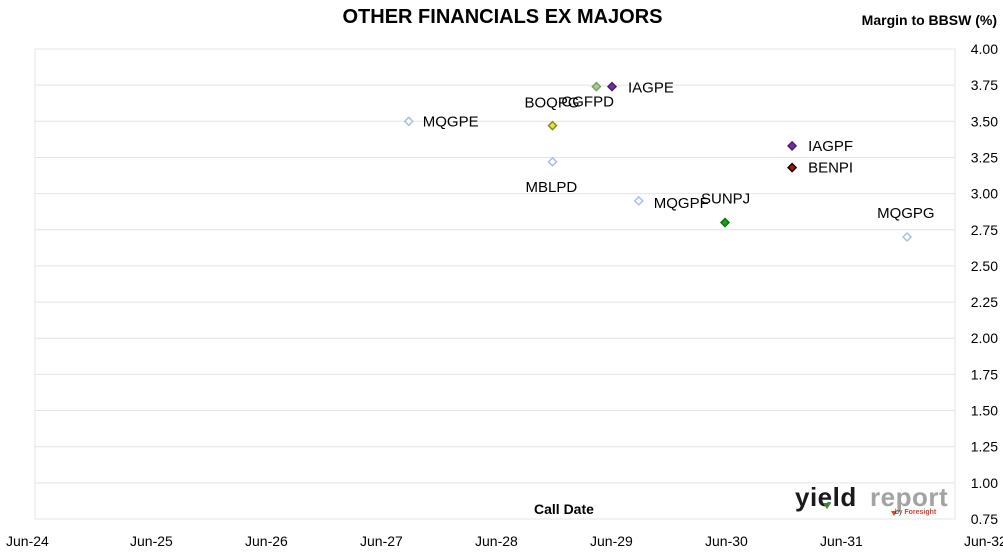  I want to click on logo-arrow-icon, so click(894, 513).